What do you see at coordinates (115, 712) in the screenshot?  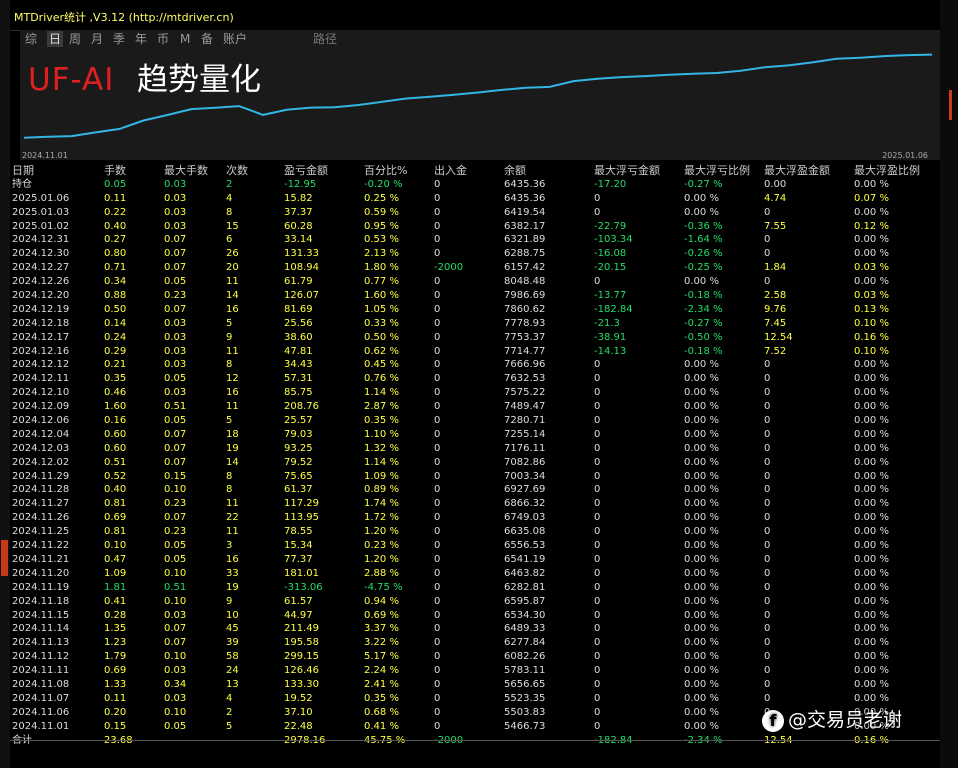 I see `cell-col-1: 0.20` at bounding box center [115, 712].